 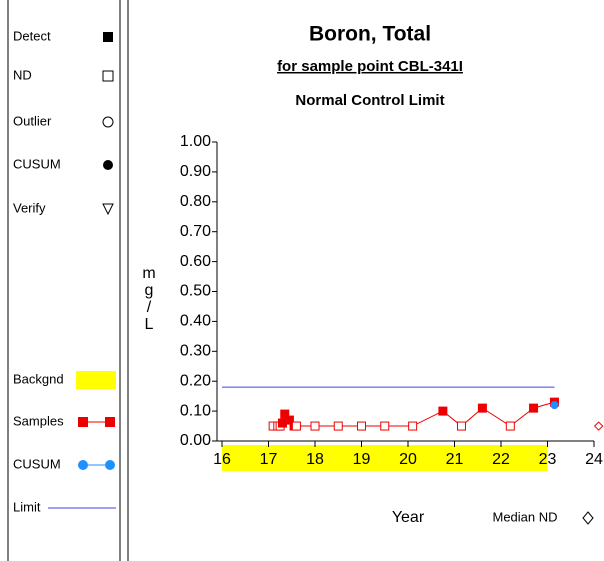 I want to click on cusum-point, so click(x=554, y=405).